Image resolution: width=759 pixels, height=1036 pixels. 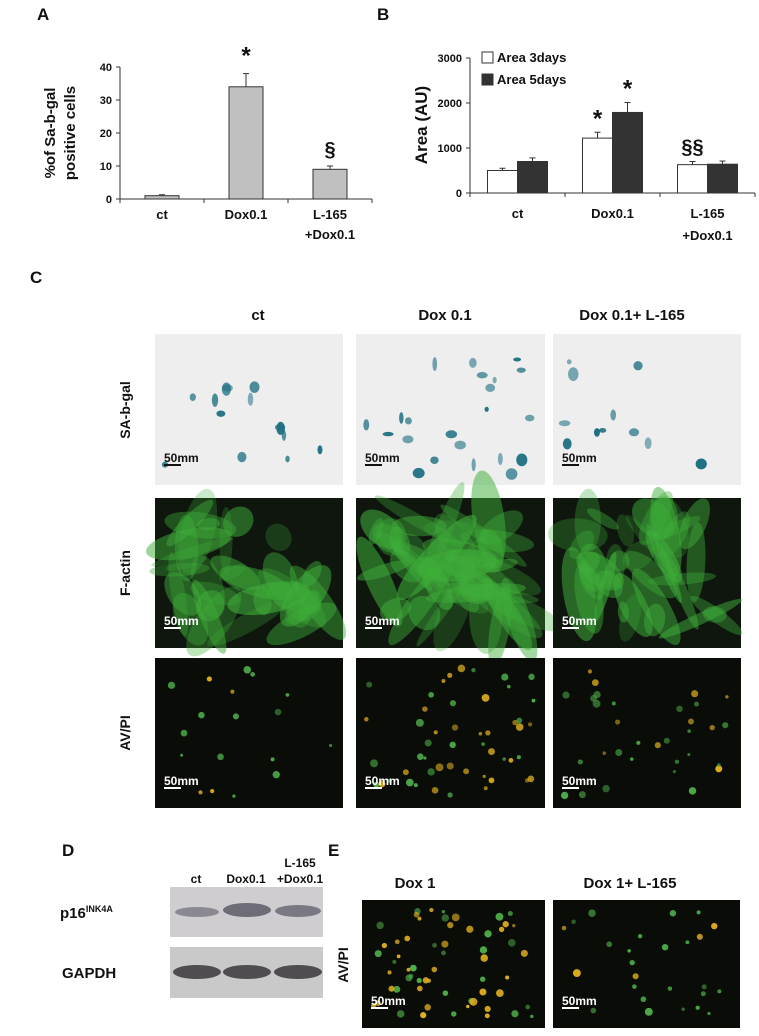 What do you see at coordinates (343, 965) in the screenshot?
I see `e-row-label: AV/PI` at bounding box center [343, 965].